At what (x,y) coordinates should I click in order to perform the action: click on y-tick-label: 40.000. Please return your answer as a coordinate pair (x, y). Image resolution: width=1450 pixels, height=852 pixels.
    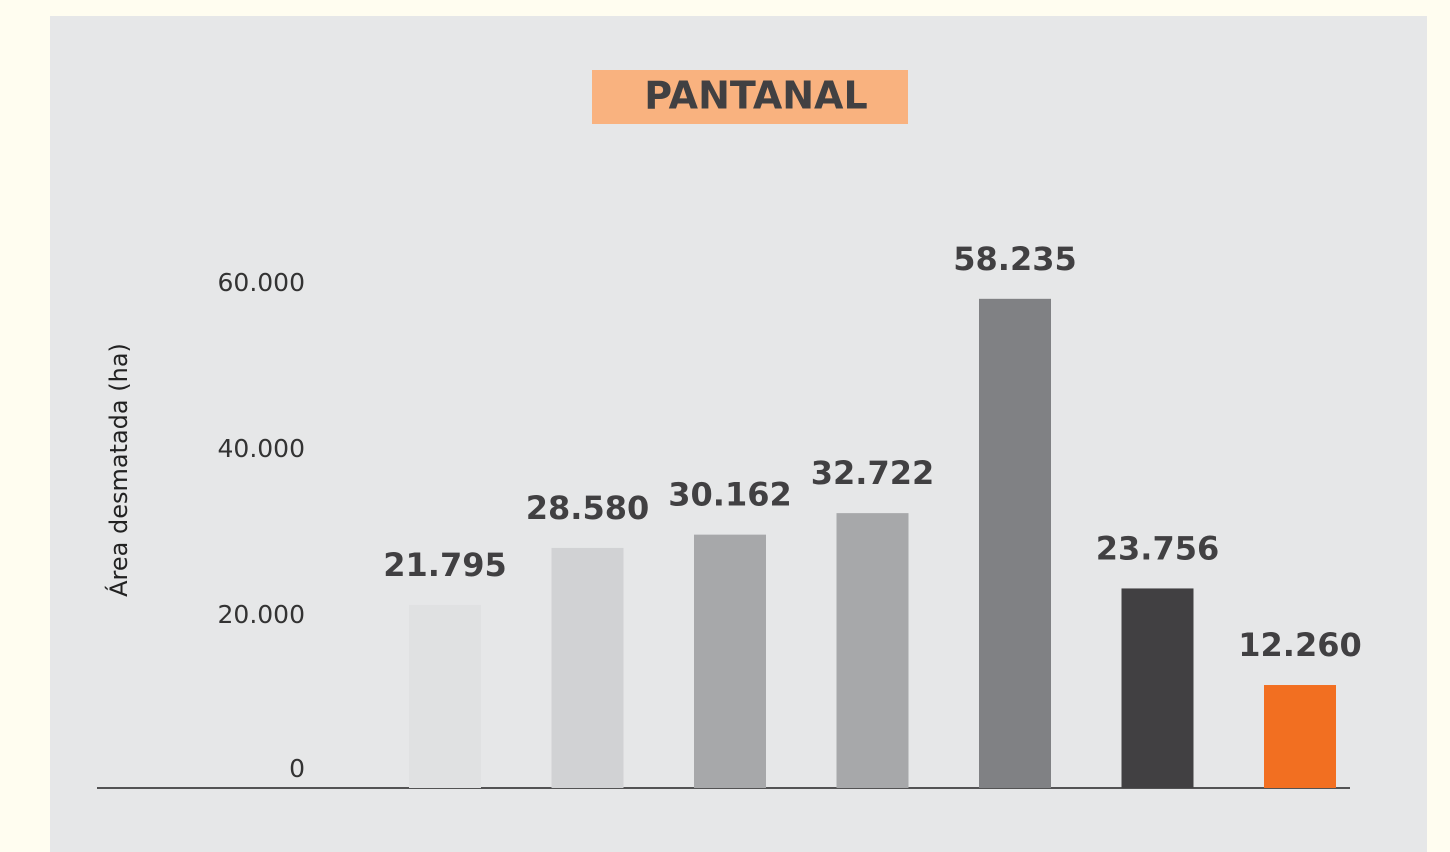
    Looking at the image, I should click on (261, 448).